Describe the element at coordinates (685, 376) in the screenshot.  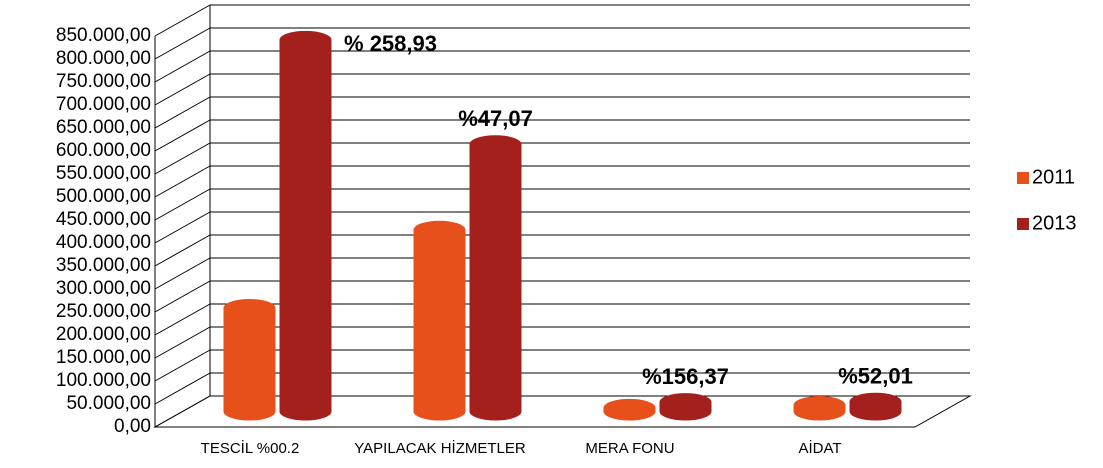
I see `annotation: %156,37` at that location.